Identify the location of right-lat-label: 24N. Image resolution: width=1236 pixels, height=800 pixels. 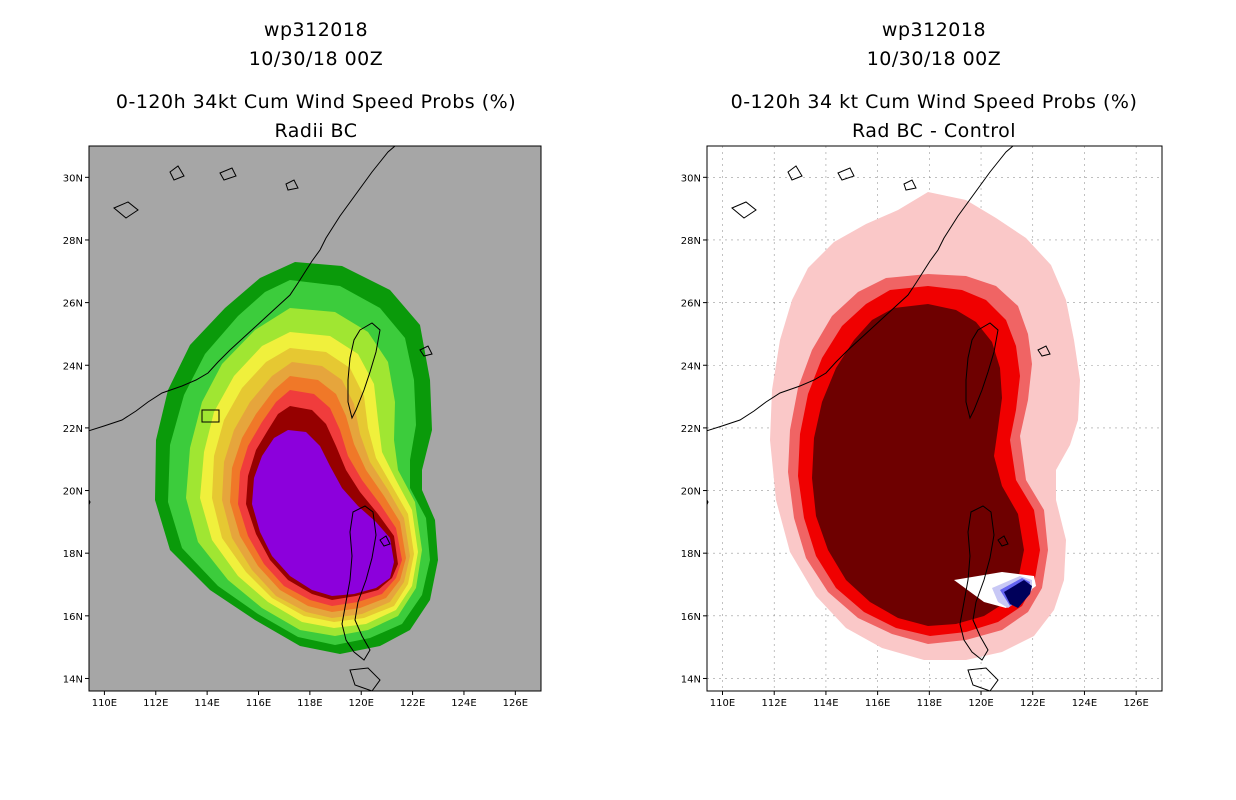
(691, 366).